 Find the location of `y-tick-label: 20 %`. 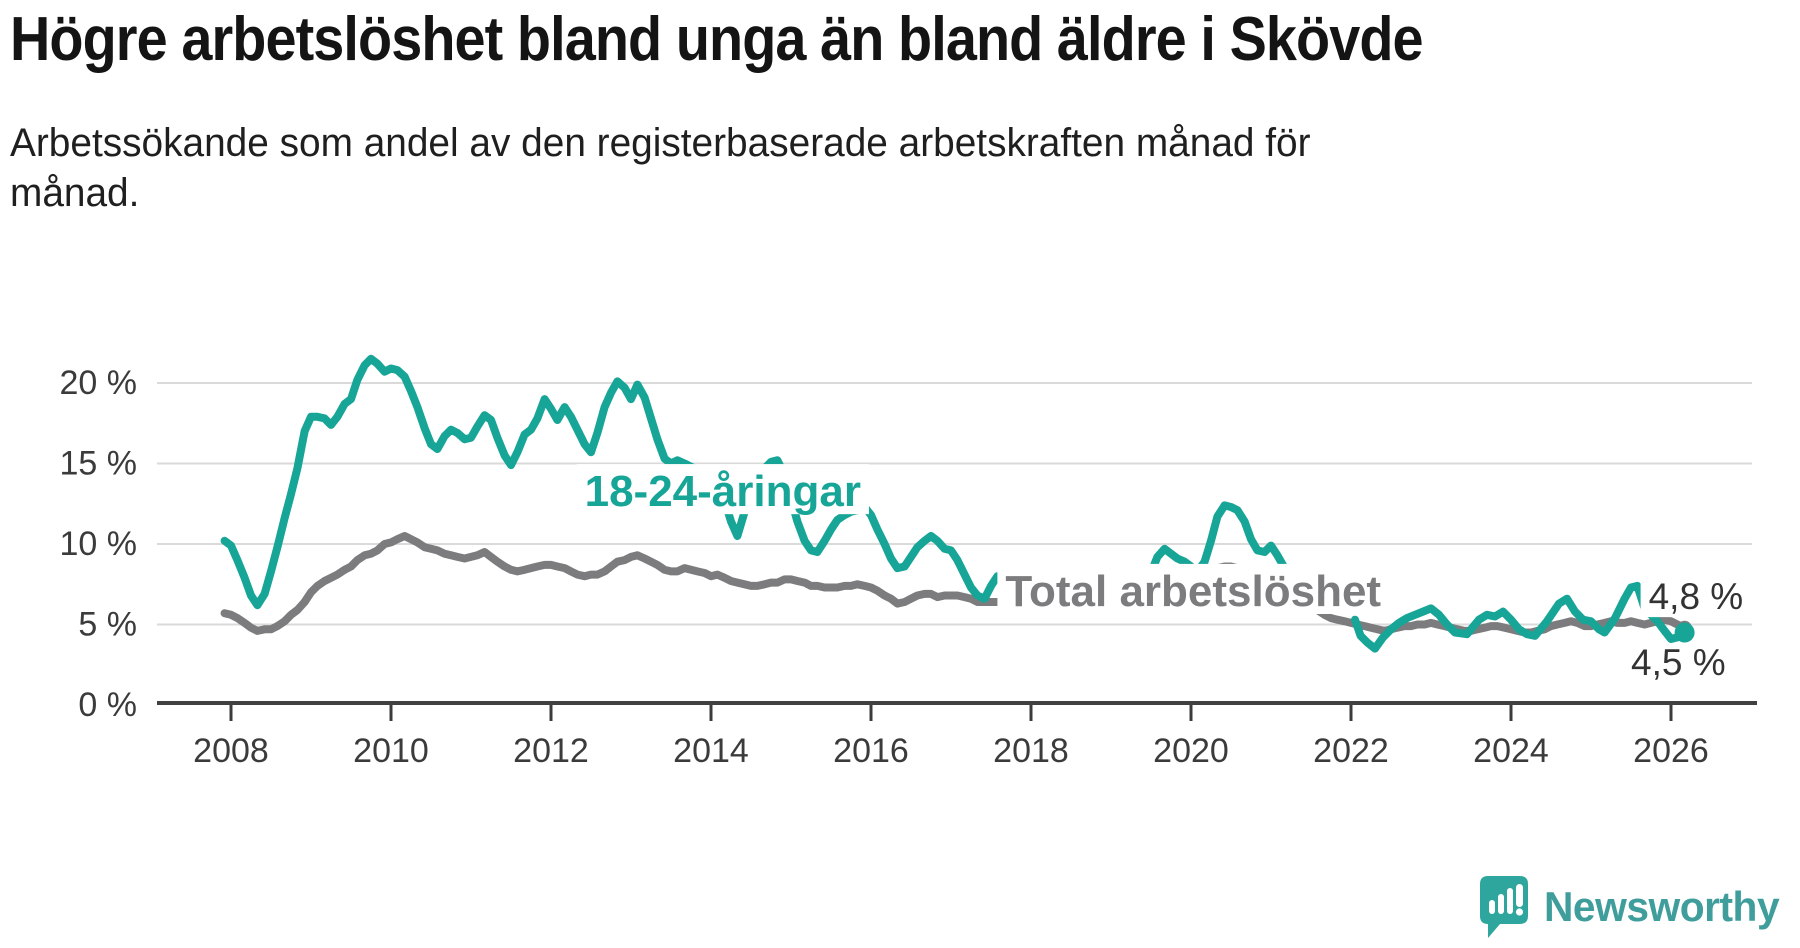

y-tick-label: 20 % is located at coordinates (99, 383).